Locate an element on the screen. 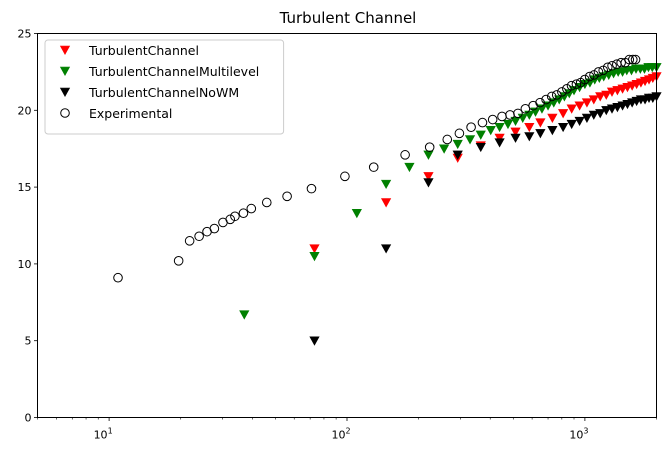 This screenshot has height=455, width=667. legend-label: TurbulentChannelMultilevel is located at coordinates (173, 71).